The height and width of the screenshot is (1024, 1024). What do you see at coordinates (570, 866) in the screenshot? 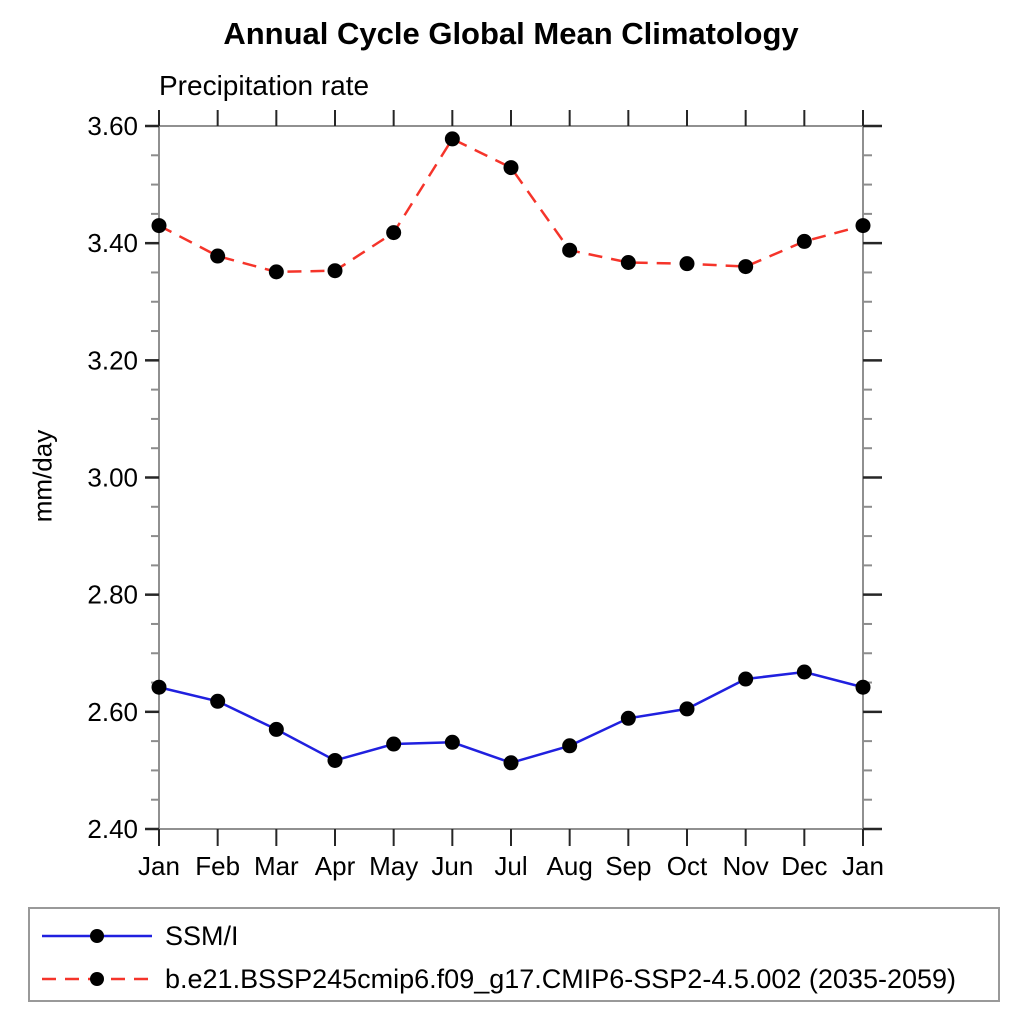
I see `svg-text: Aug` at bounding box center [570, 866].